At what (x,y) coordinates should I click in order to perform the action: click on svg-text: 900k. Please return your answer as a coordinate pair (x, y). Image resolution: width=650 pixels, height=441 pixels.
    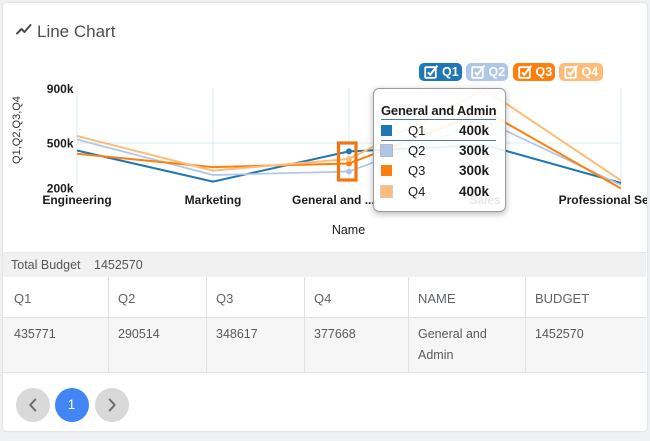
    Looking at the image, I should click on (60, 89).